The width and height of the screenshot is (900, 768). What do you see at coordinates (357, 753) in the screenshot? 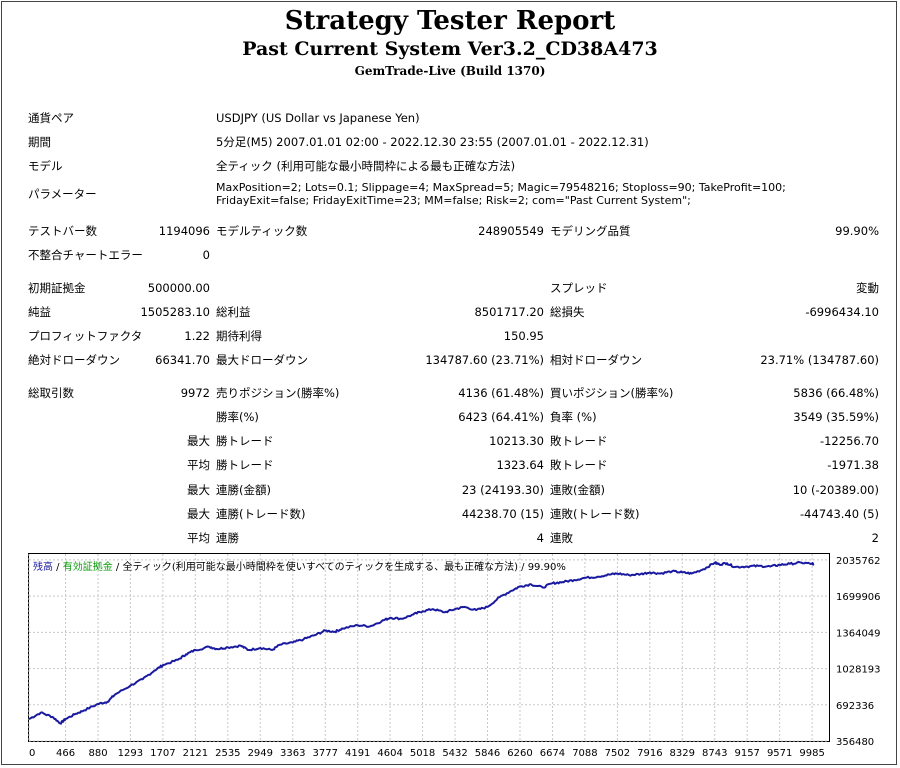
I see `x-tick-label: 4191` at bounding box center [357, 753].